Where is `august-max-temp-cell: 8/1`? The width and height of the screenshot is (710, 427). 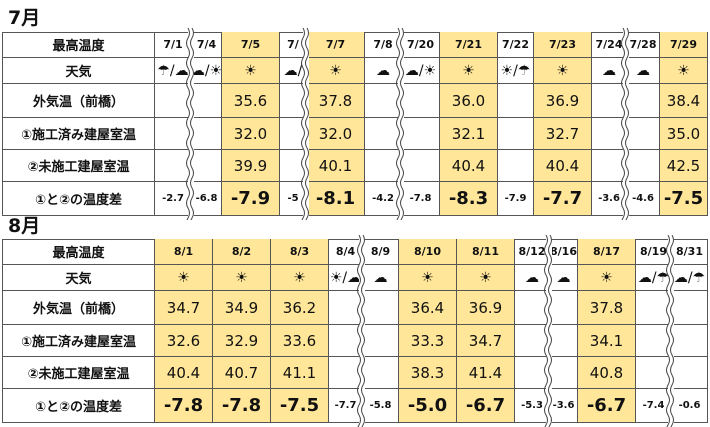 august-max-temp-cell: 8/1 is located at coordinates (184, 252).